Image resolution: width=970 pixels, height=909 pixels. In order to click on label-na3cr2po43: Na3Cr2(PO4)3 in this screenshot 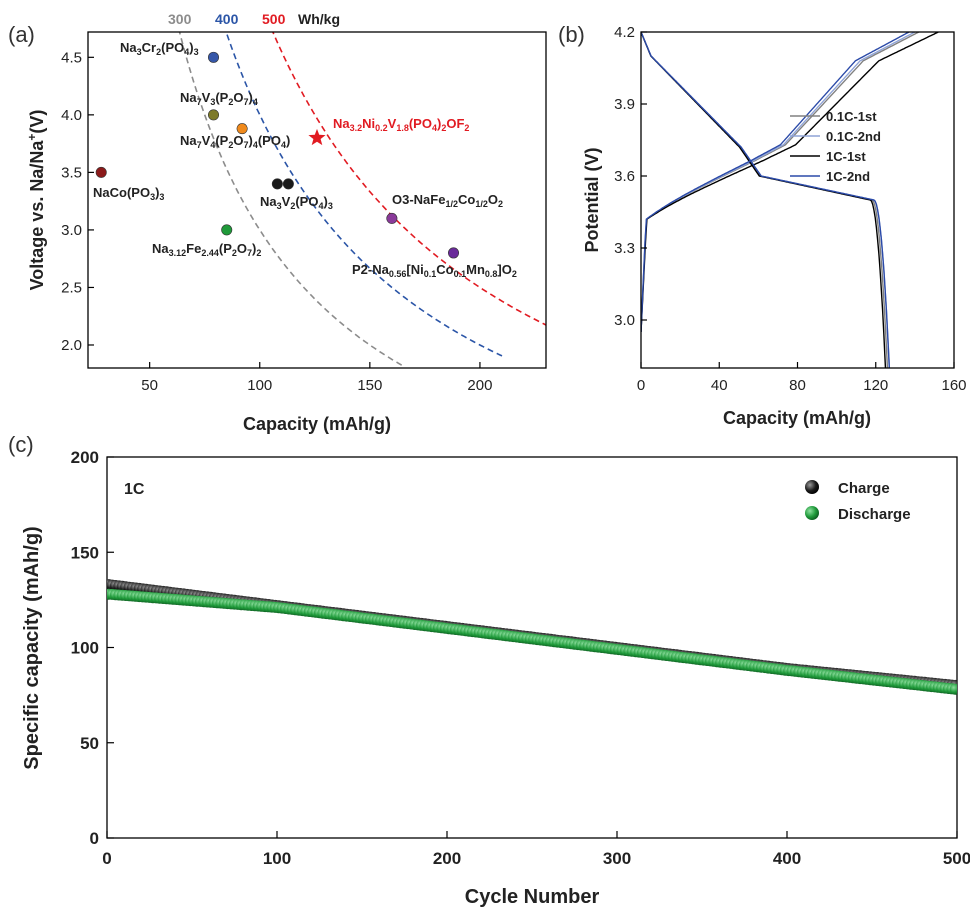, I will do `click(159, 48)`.